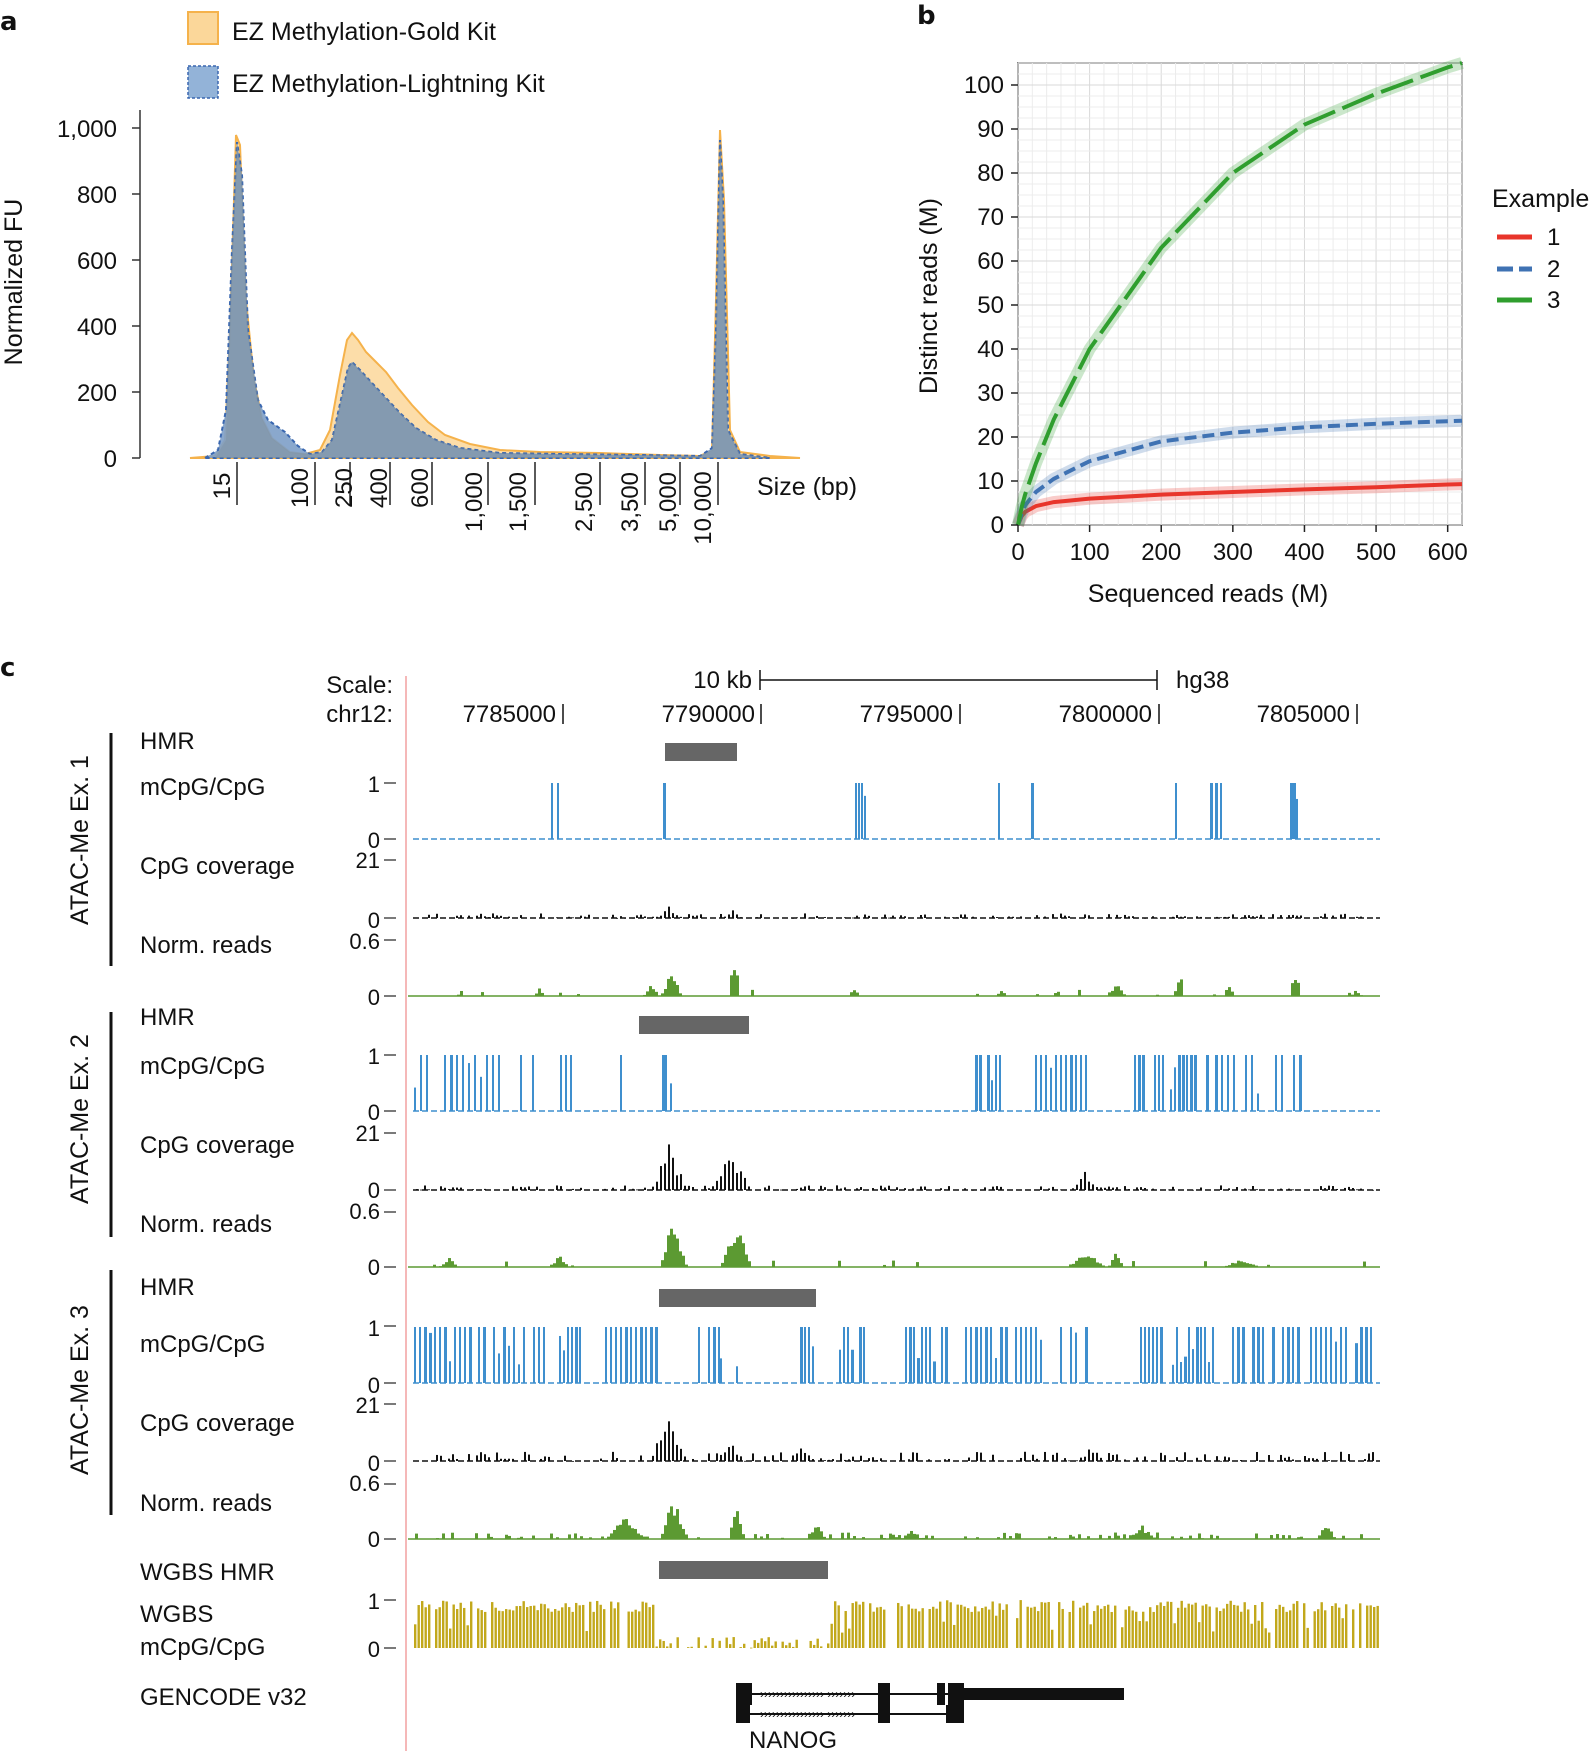  What do you see at coordinates (743, 1570) in the screenshot?
I see `wgbs-hmr-block` at bounding box center [743, 1570].